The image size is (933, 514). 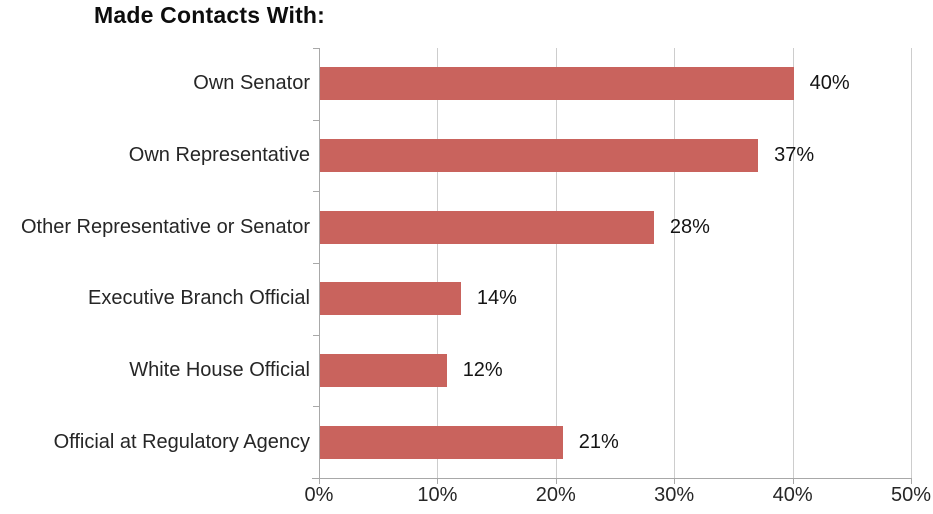 I want to click on x-tick-label: 30%, so click(x=674, y=495).